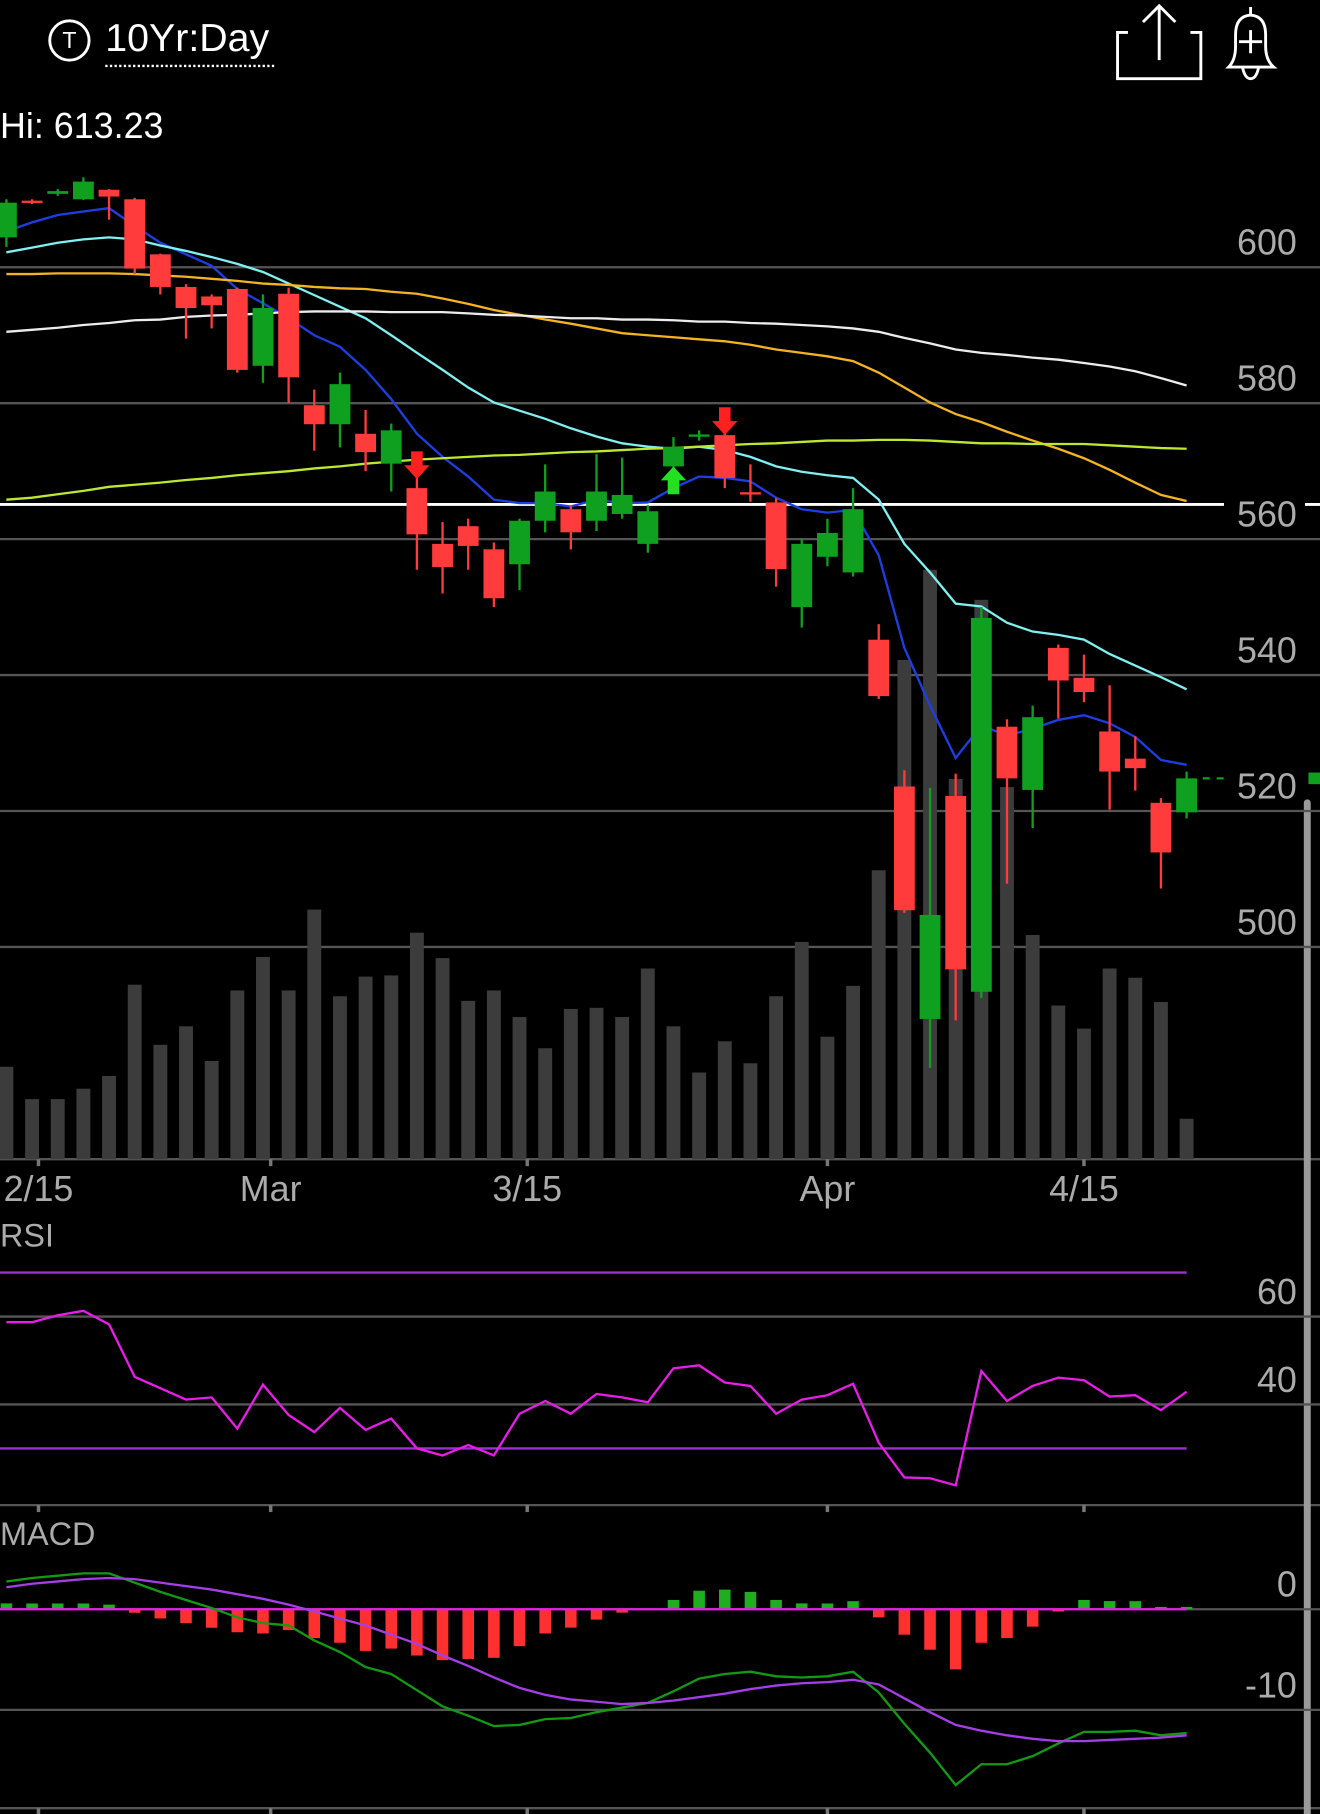  What do you see at coordinates (1251, 43) in the screenshot?
I see `alert-button` at bounding box center [1251, 43].